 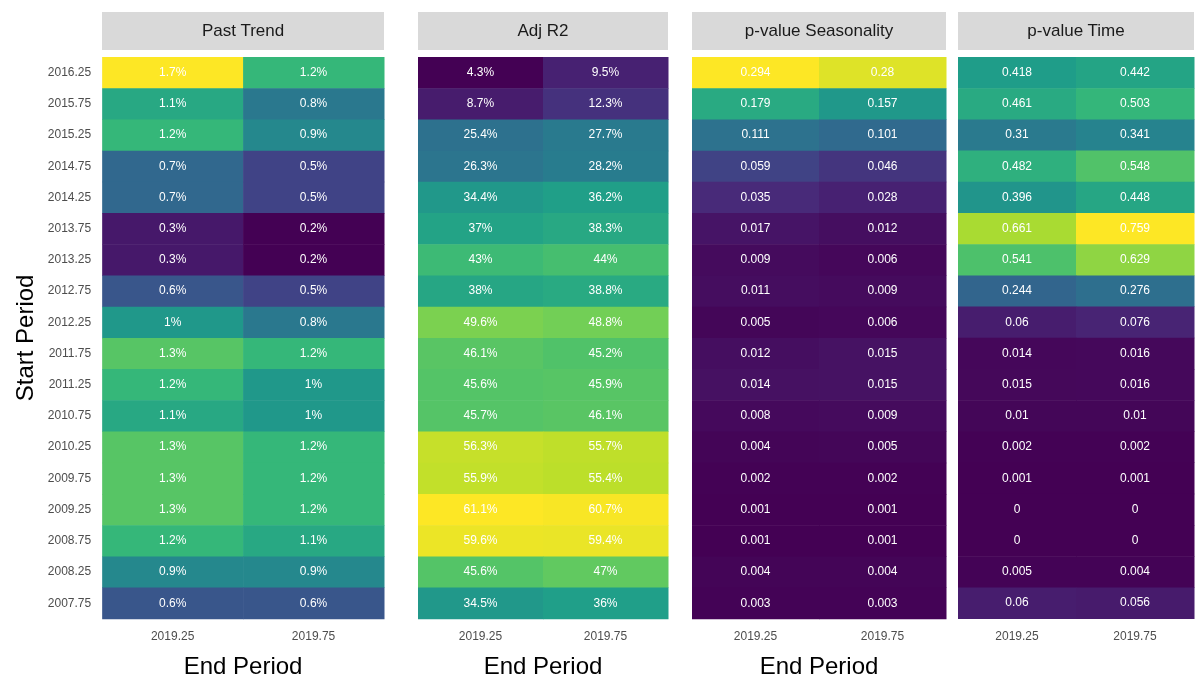 What do you see at coordinates (1017, 134) in the screenshot?
I see `data-label: 0.31` at bounding box center [1017, 134].